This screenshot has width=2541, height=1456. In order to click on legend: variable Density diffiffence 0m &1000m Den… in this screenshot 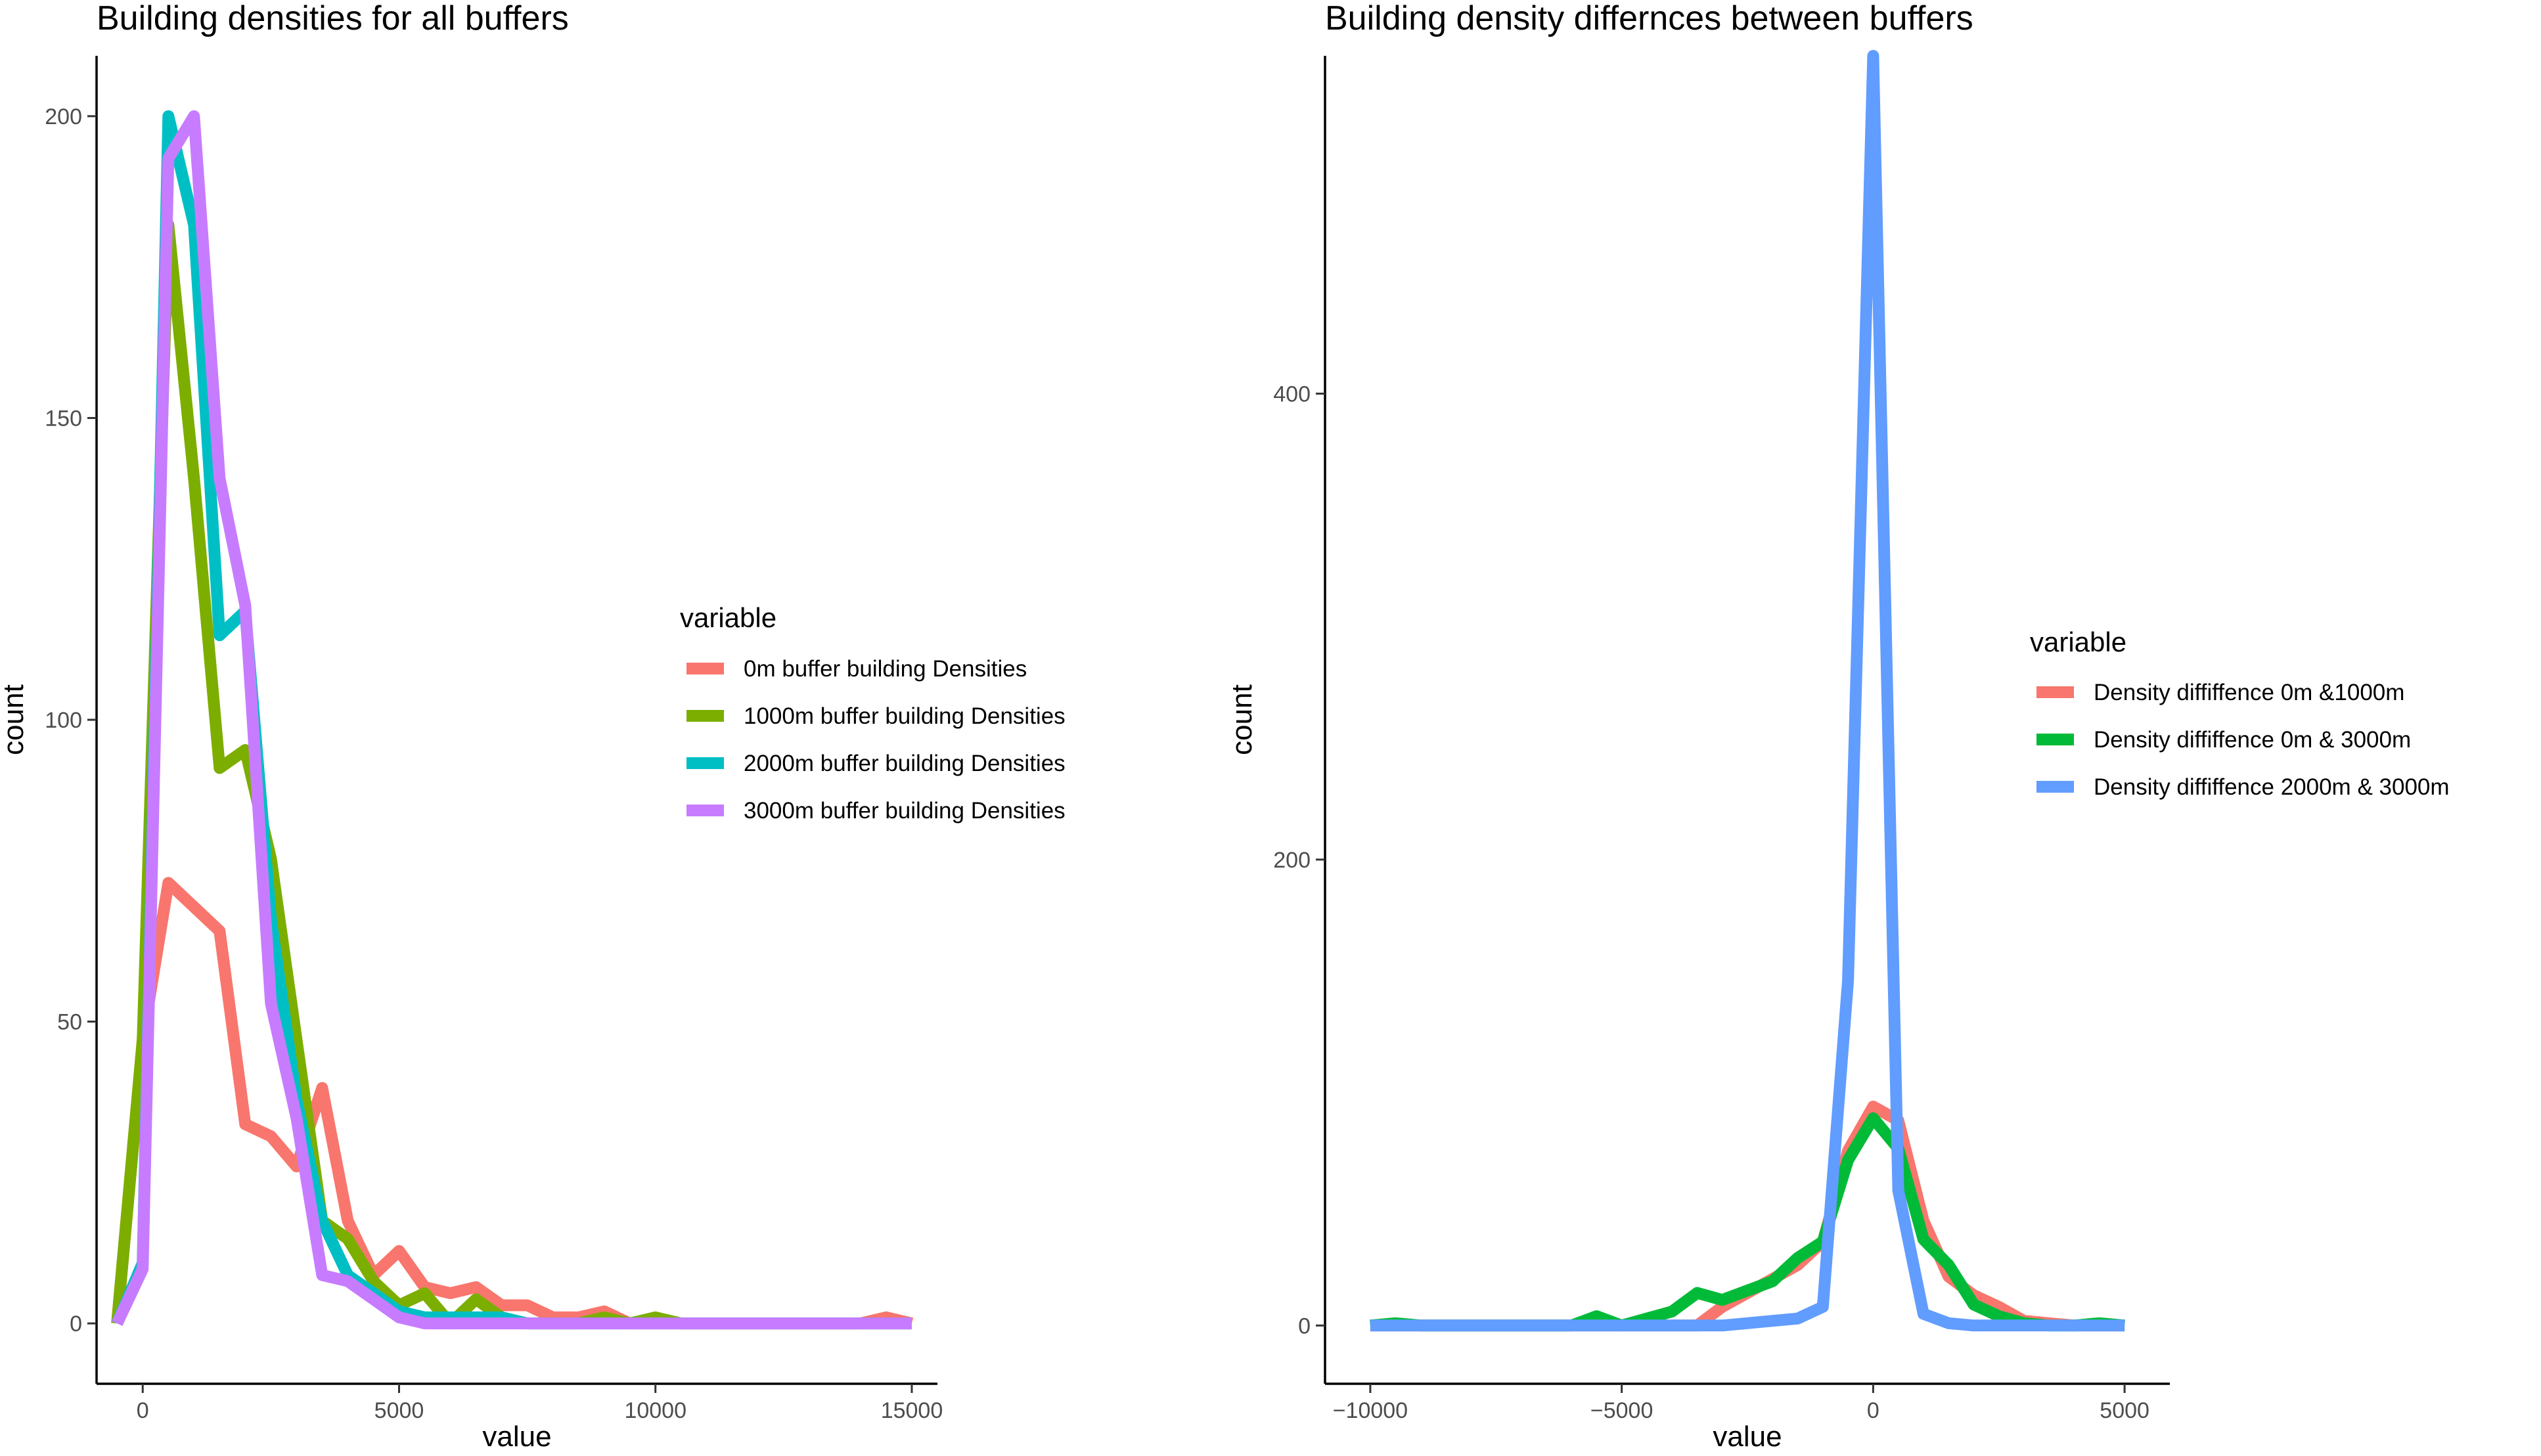, I will do `click(2240, 713)`.